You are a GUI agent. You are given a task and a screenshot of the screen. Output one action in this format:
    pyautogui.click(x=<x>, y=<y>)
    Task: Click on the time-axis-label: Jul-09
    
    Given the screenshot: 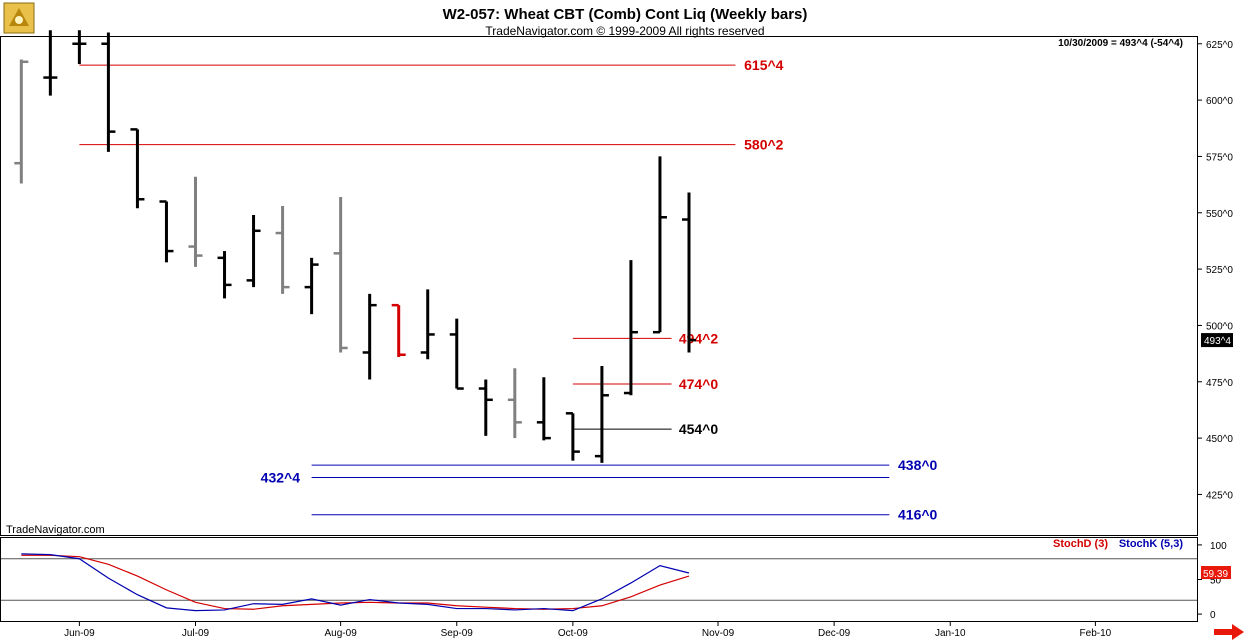 What is the action you would take?
    pyautogui.click(x=196, y=633)
    